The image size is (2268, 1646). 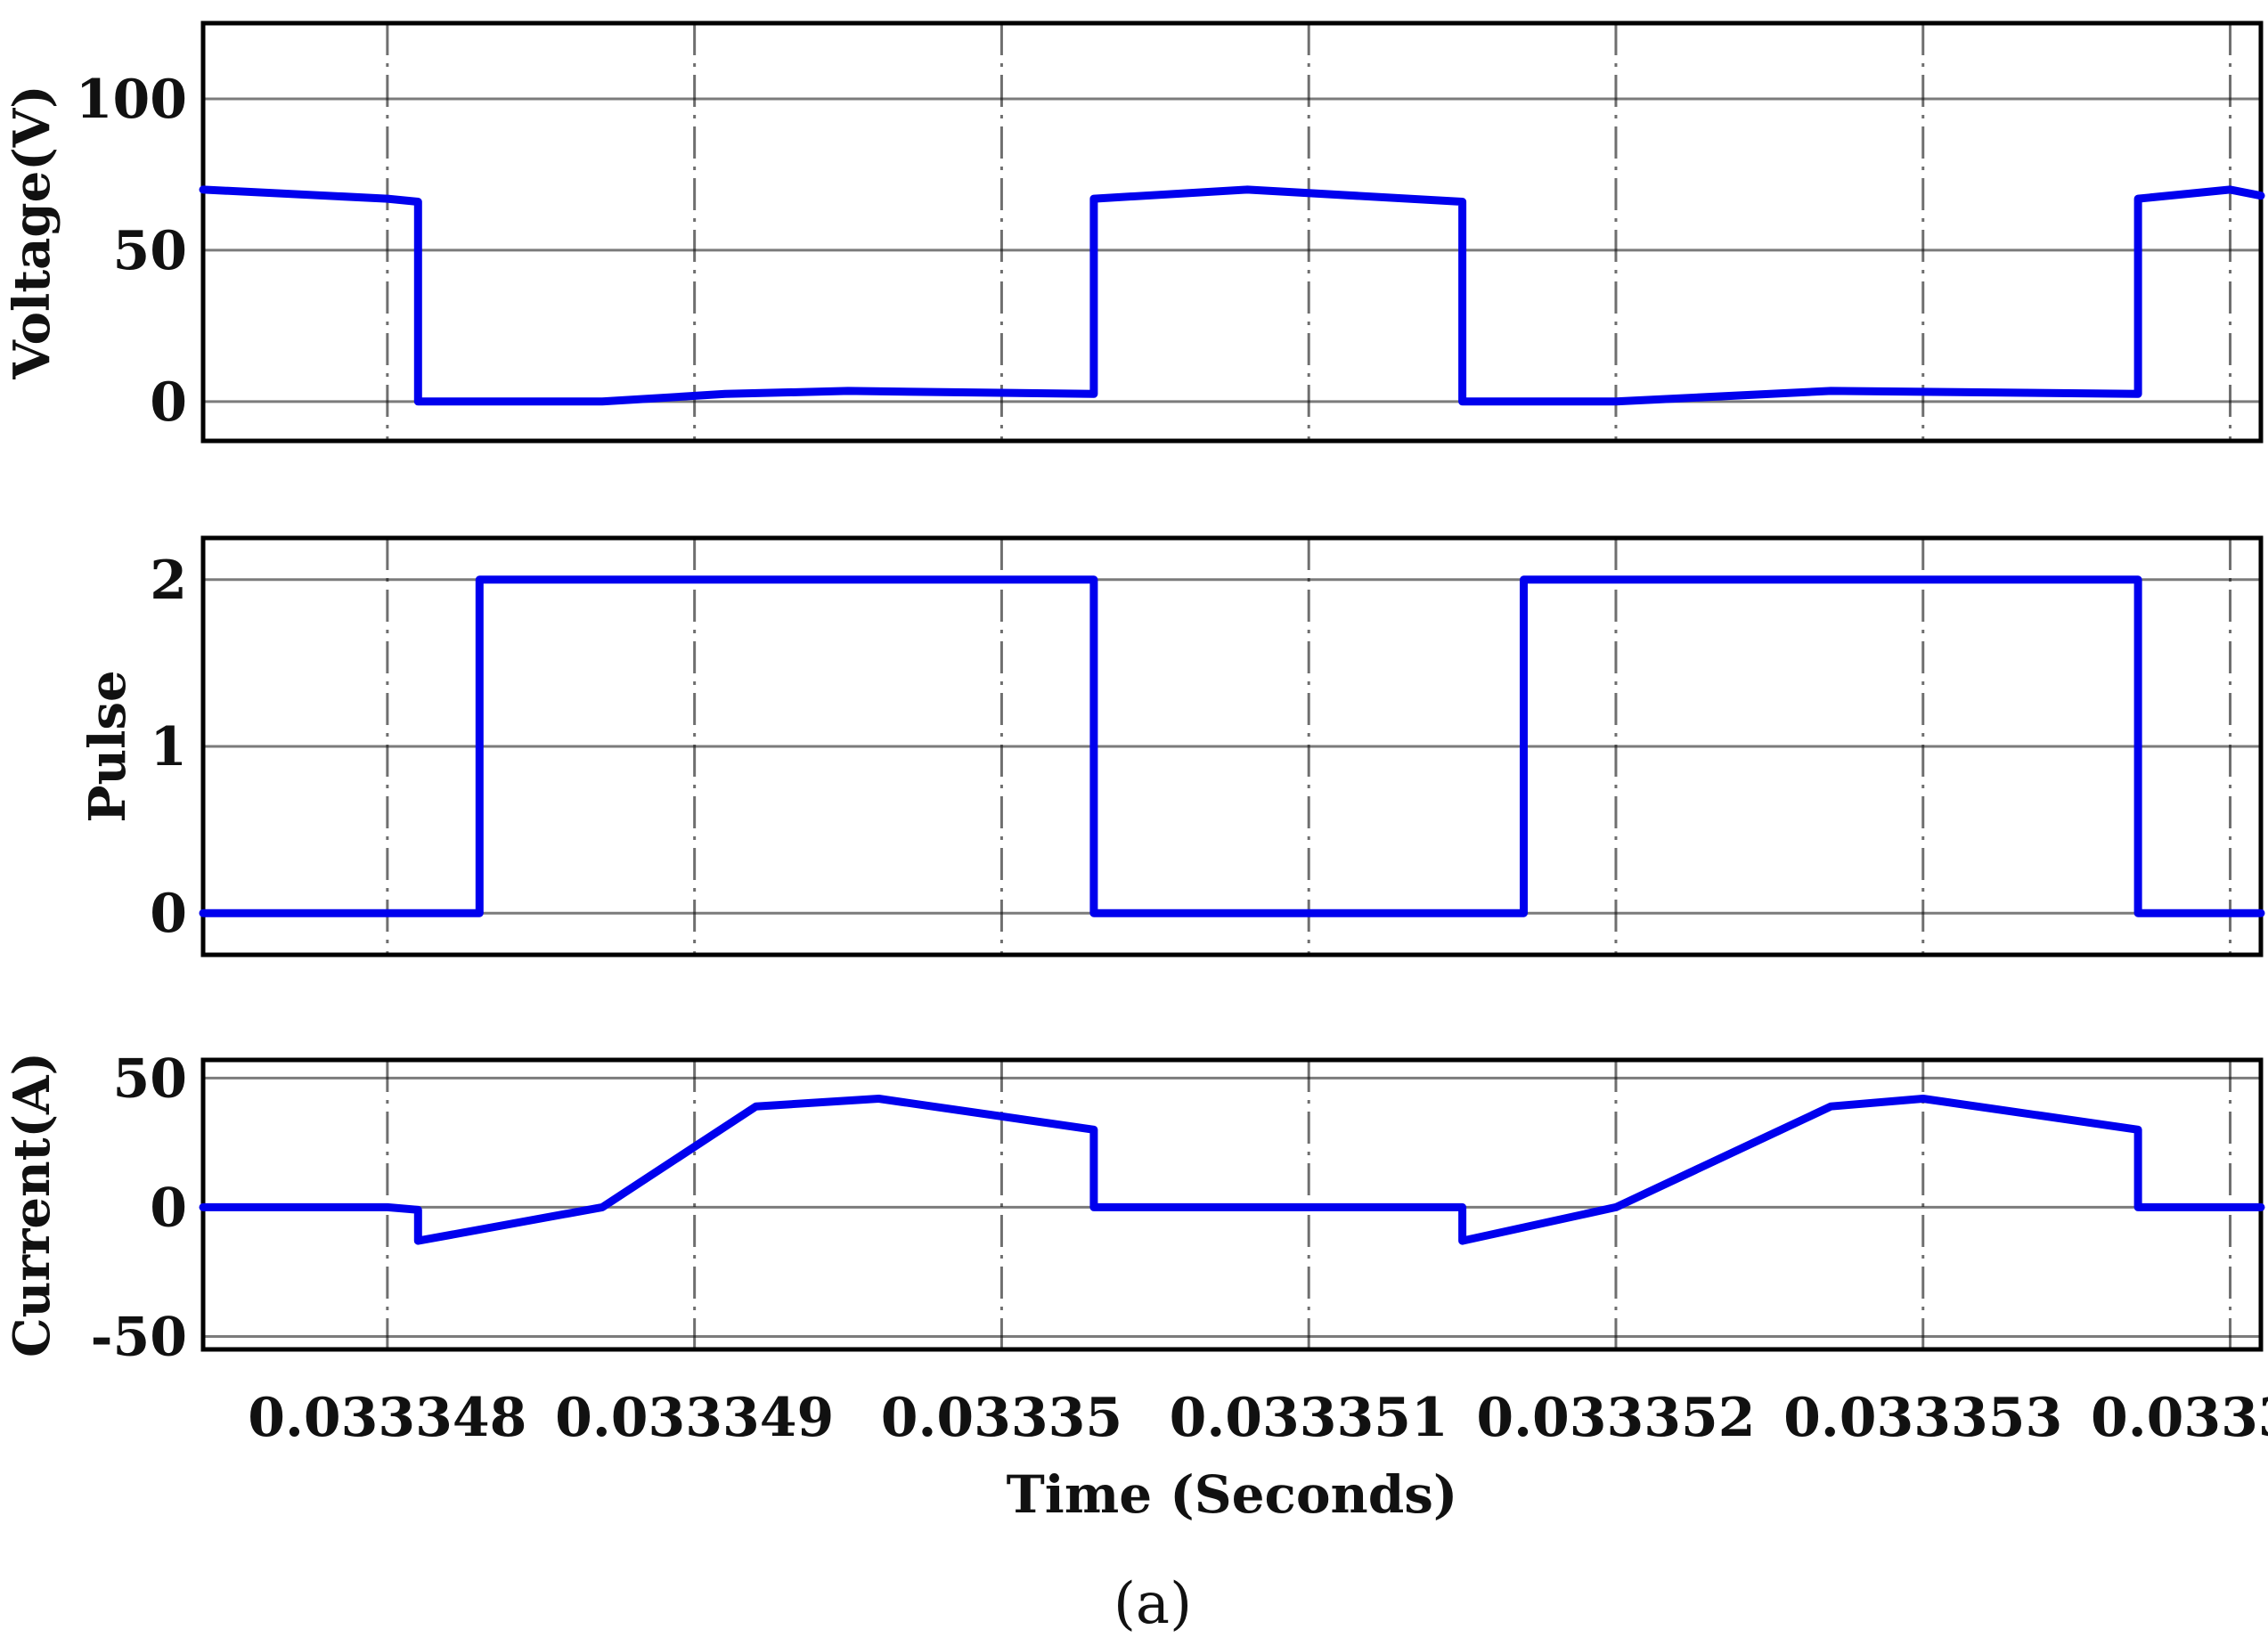 I want to click on x-axis-label: Time (Seconds), so click(x=1232, y=1494).